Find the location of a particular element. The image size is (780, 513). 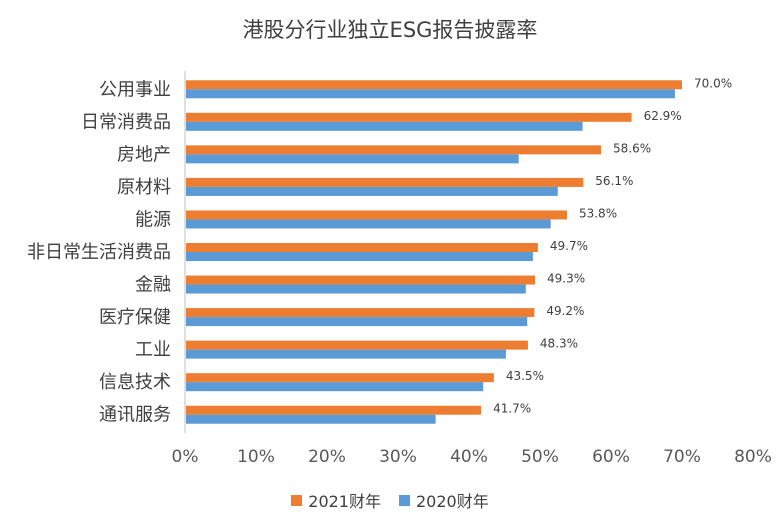

data-label: 49.7% is located at coordinates (569, 246).